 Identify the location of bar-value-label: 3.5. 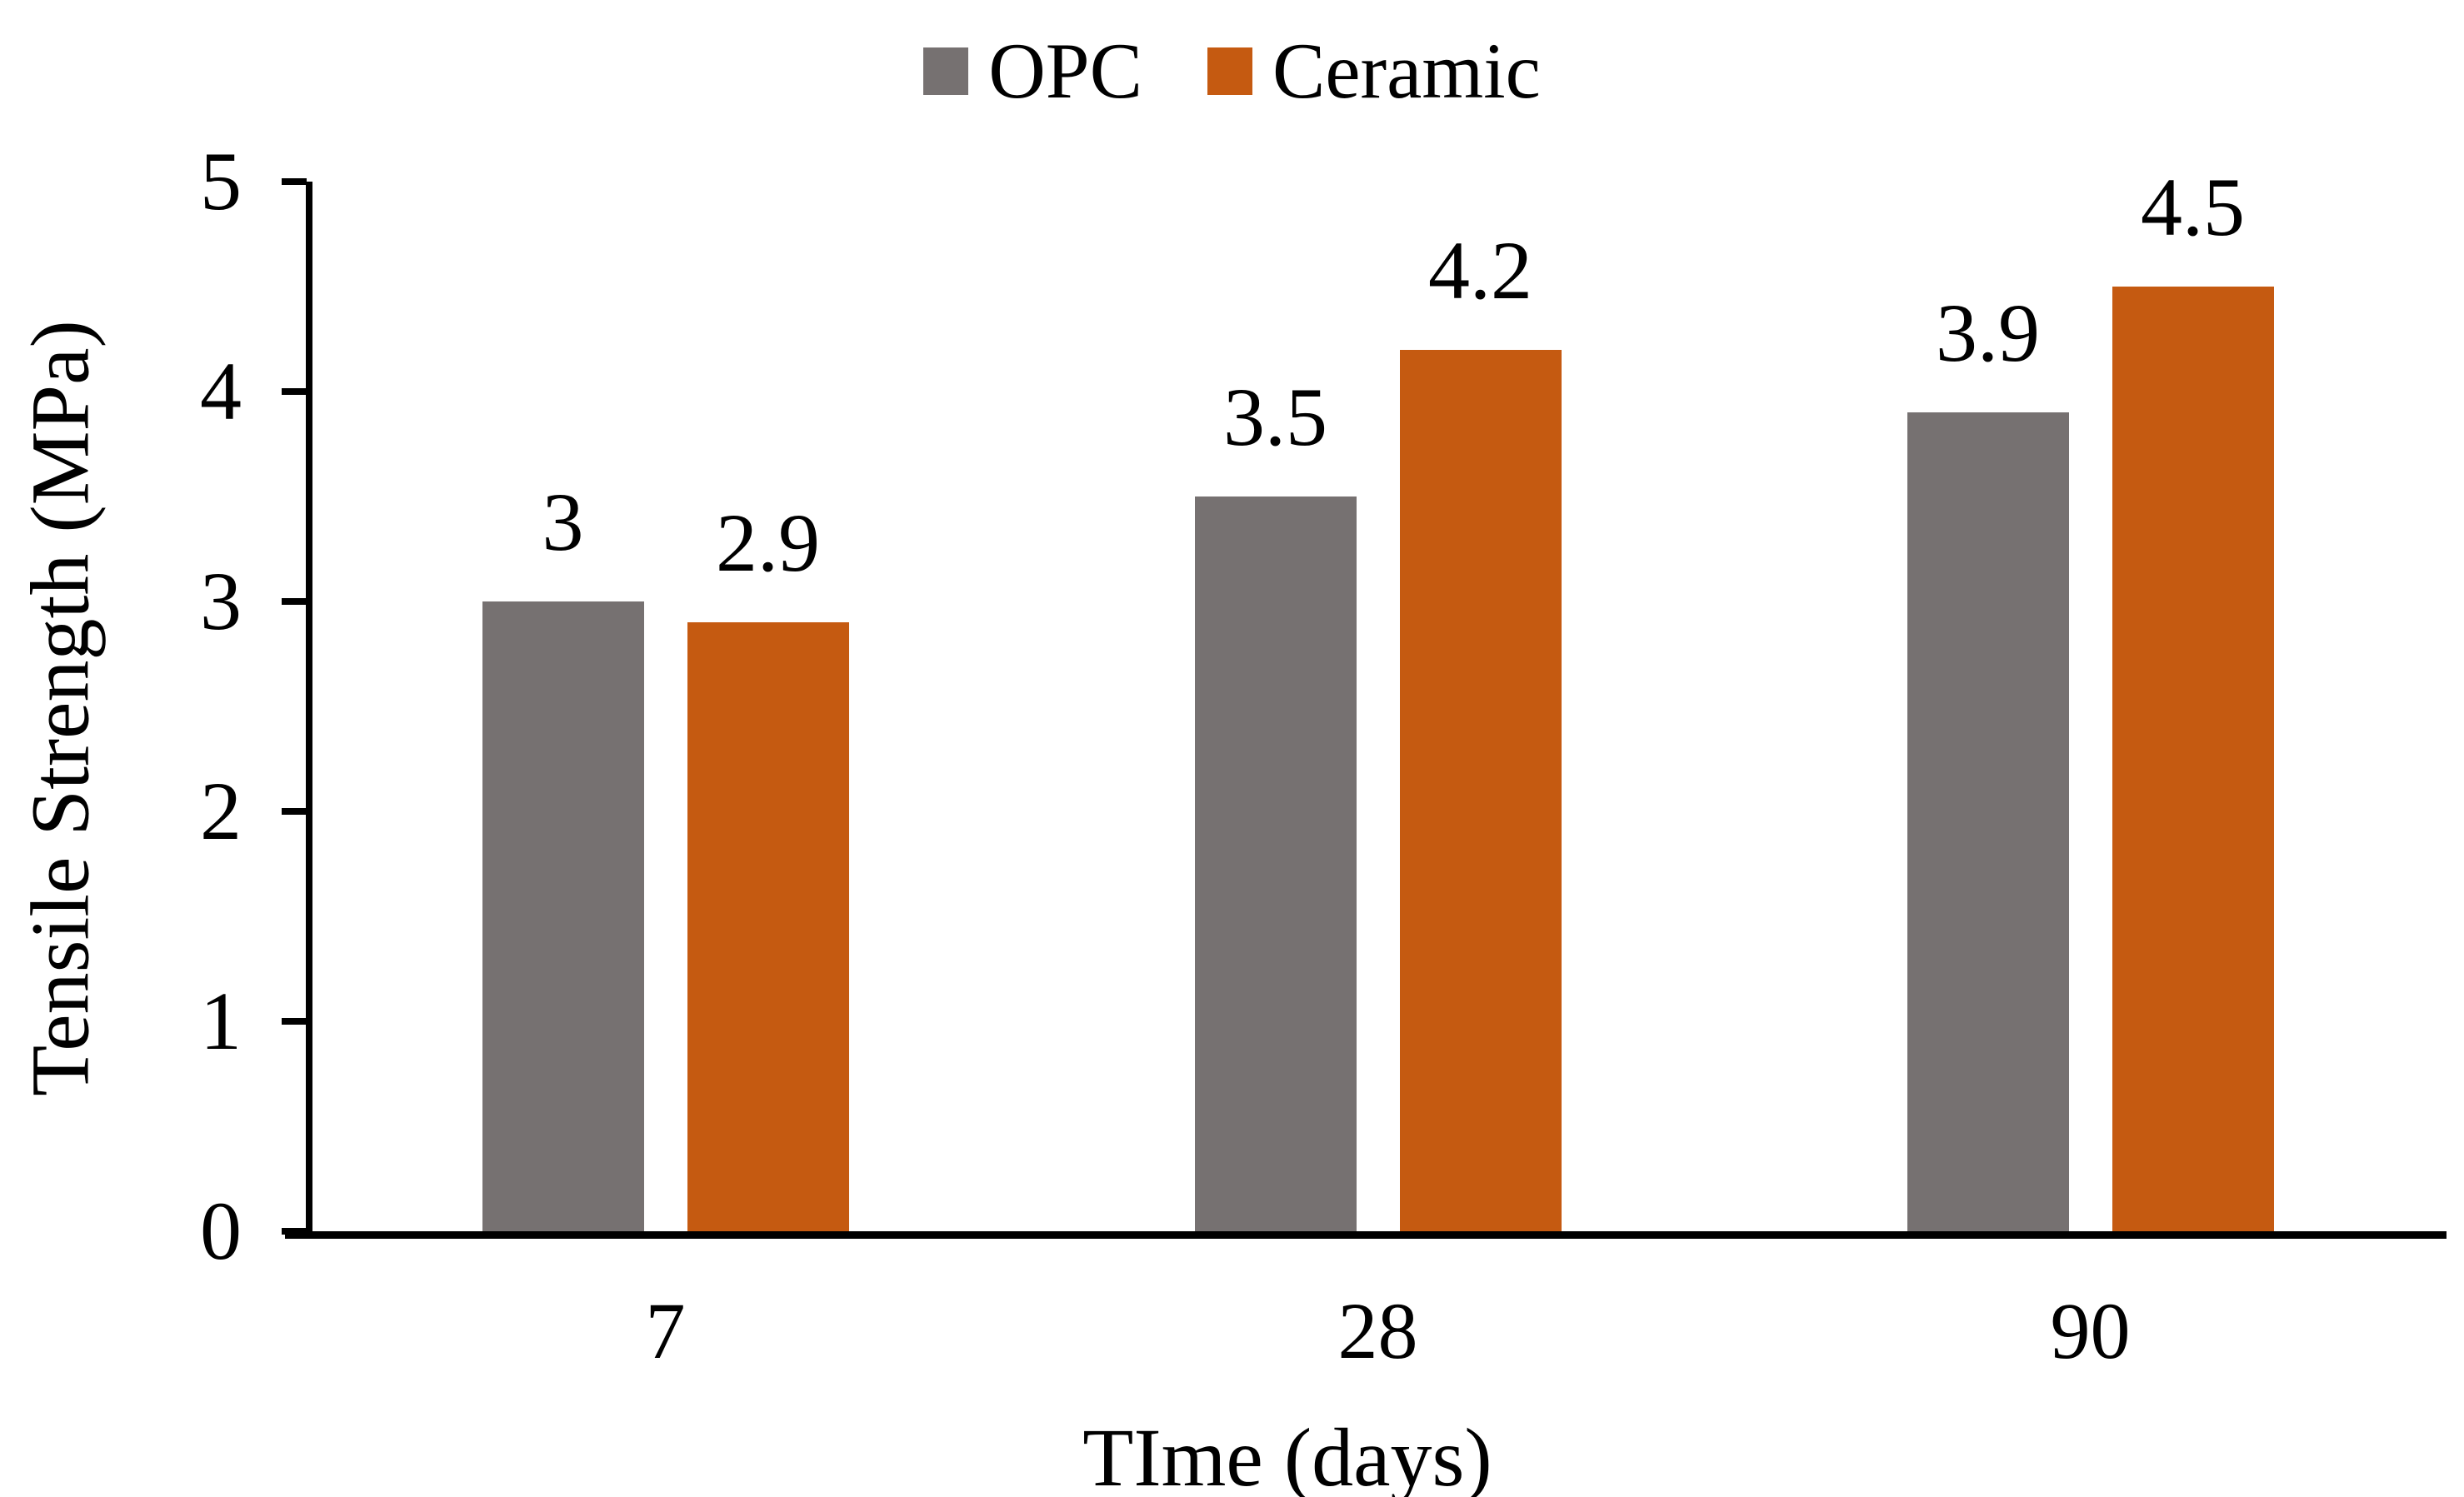
(1275, 417).